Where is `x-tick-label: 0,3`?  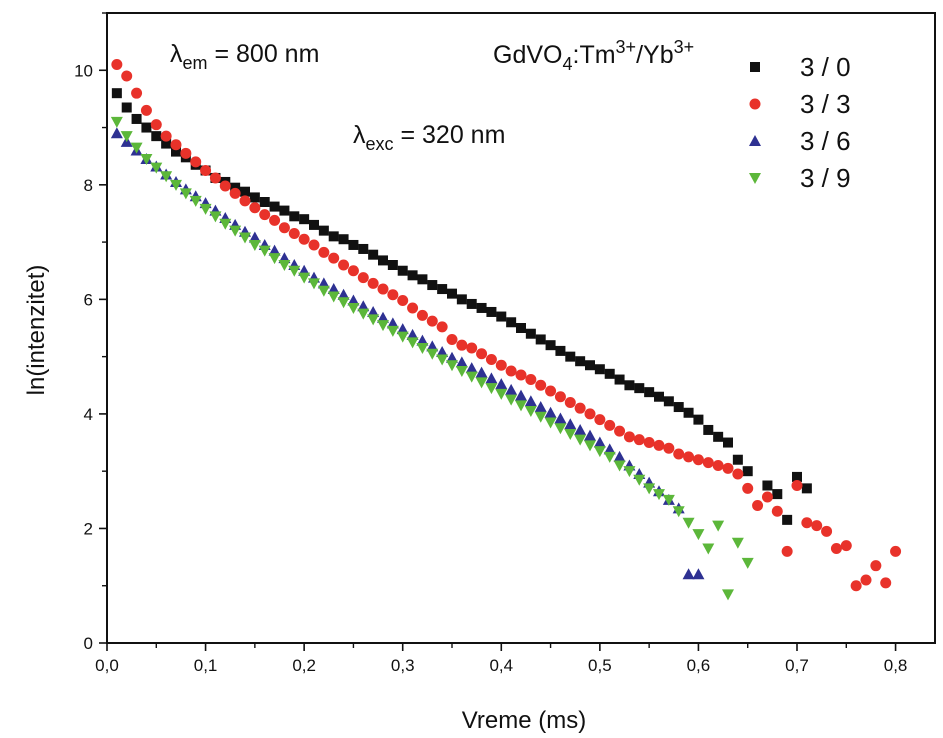
x-tick-label: 0,3 is located at coordinates (403, 665).